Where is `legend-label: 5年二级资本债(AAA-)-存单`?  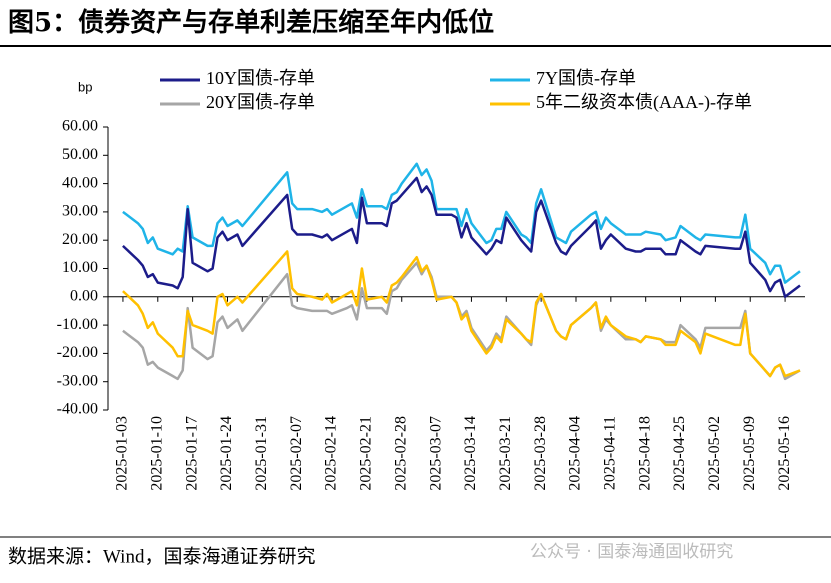 legend-label: 5年二级资本债(AAA-)-存单 is located at coordinates (644, 102).